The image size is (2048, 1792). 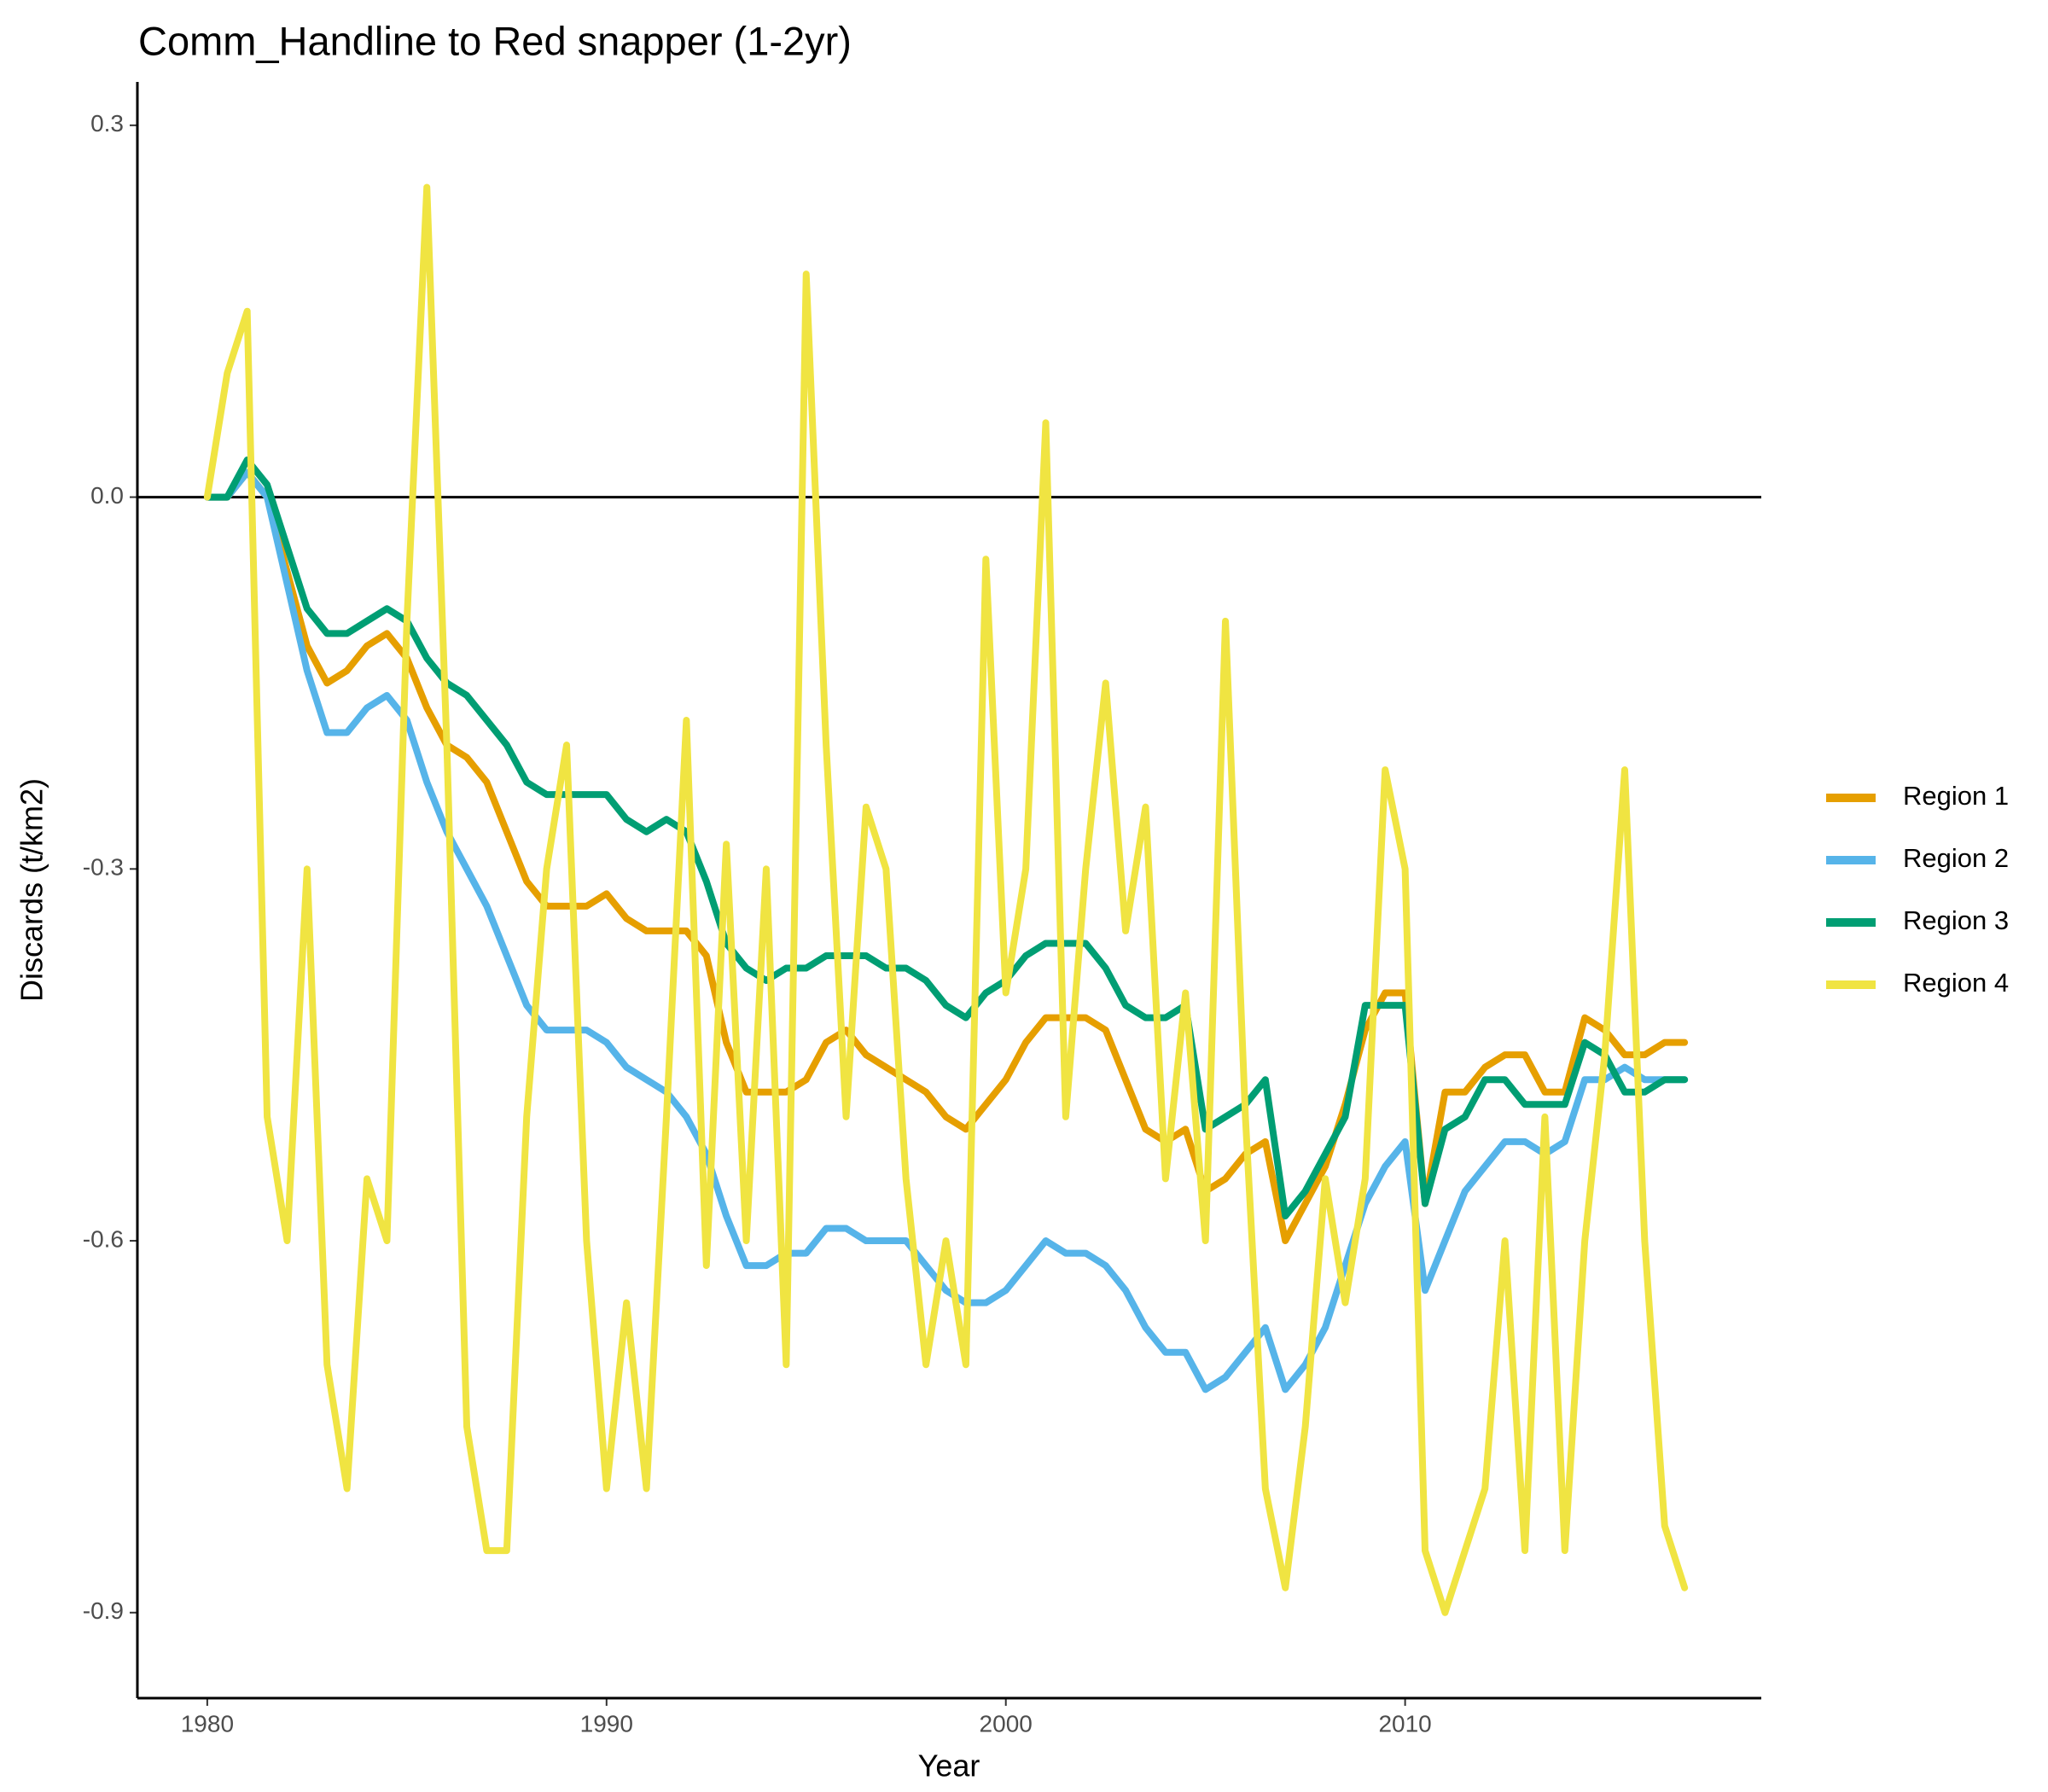 What do you see at coordinates (1956, 796) in the screenshot?
I see `legend-label: Region 1` at bounding box center [1956, 796].